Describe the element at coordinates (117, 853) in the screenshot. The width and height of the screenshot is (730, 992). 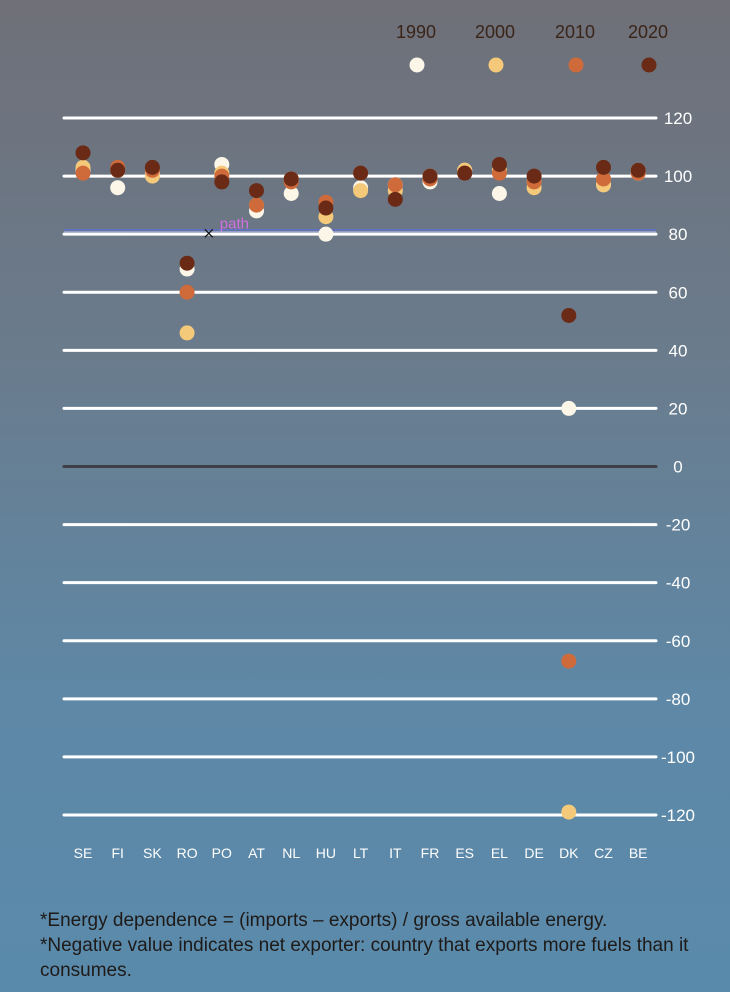
I see `x-tick-label: FI` at that location.